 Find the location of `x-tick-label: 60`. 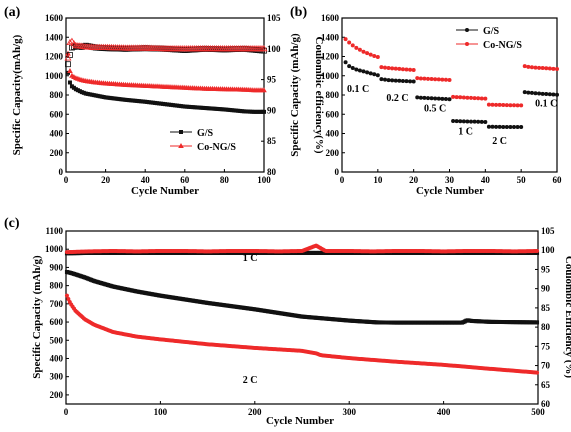

x-tick-label: 60 is located at coordinates (558, 180).